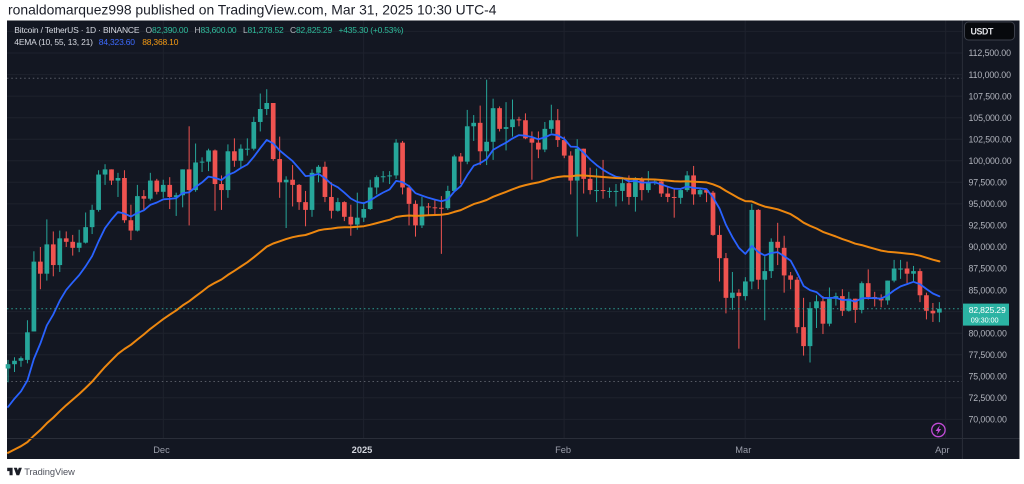 The height and width of the screenshot is (484, 1024). What do you see at coordinates (983, 32) in the screenshot?
I see `svg-text: USDT` at bounding box center [983, 32].